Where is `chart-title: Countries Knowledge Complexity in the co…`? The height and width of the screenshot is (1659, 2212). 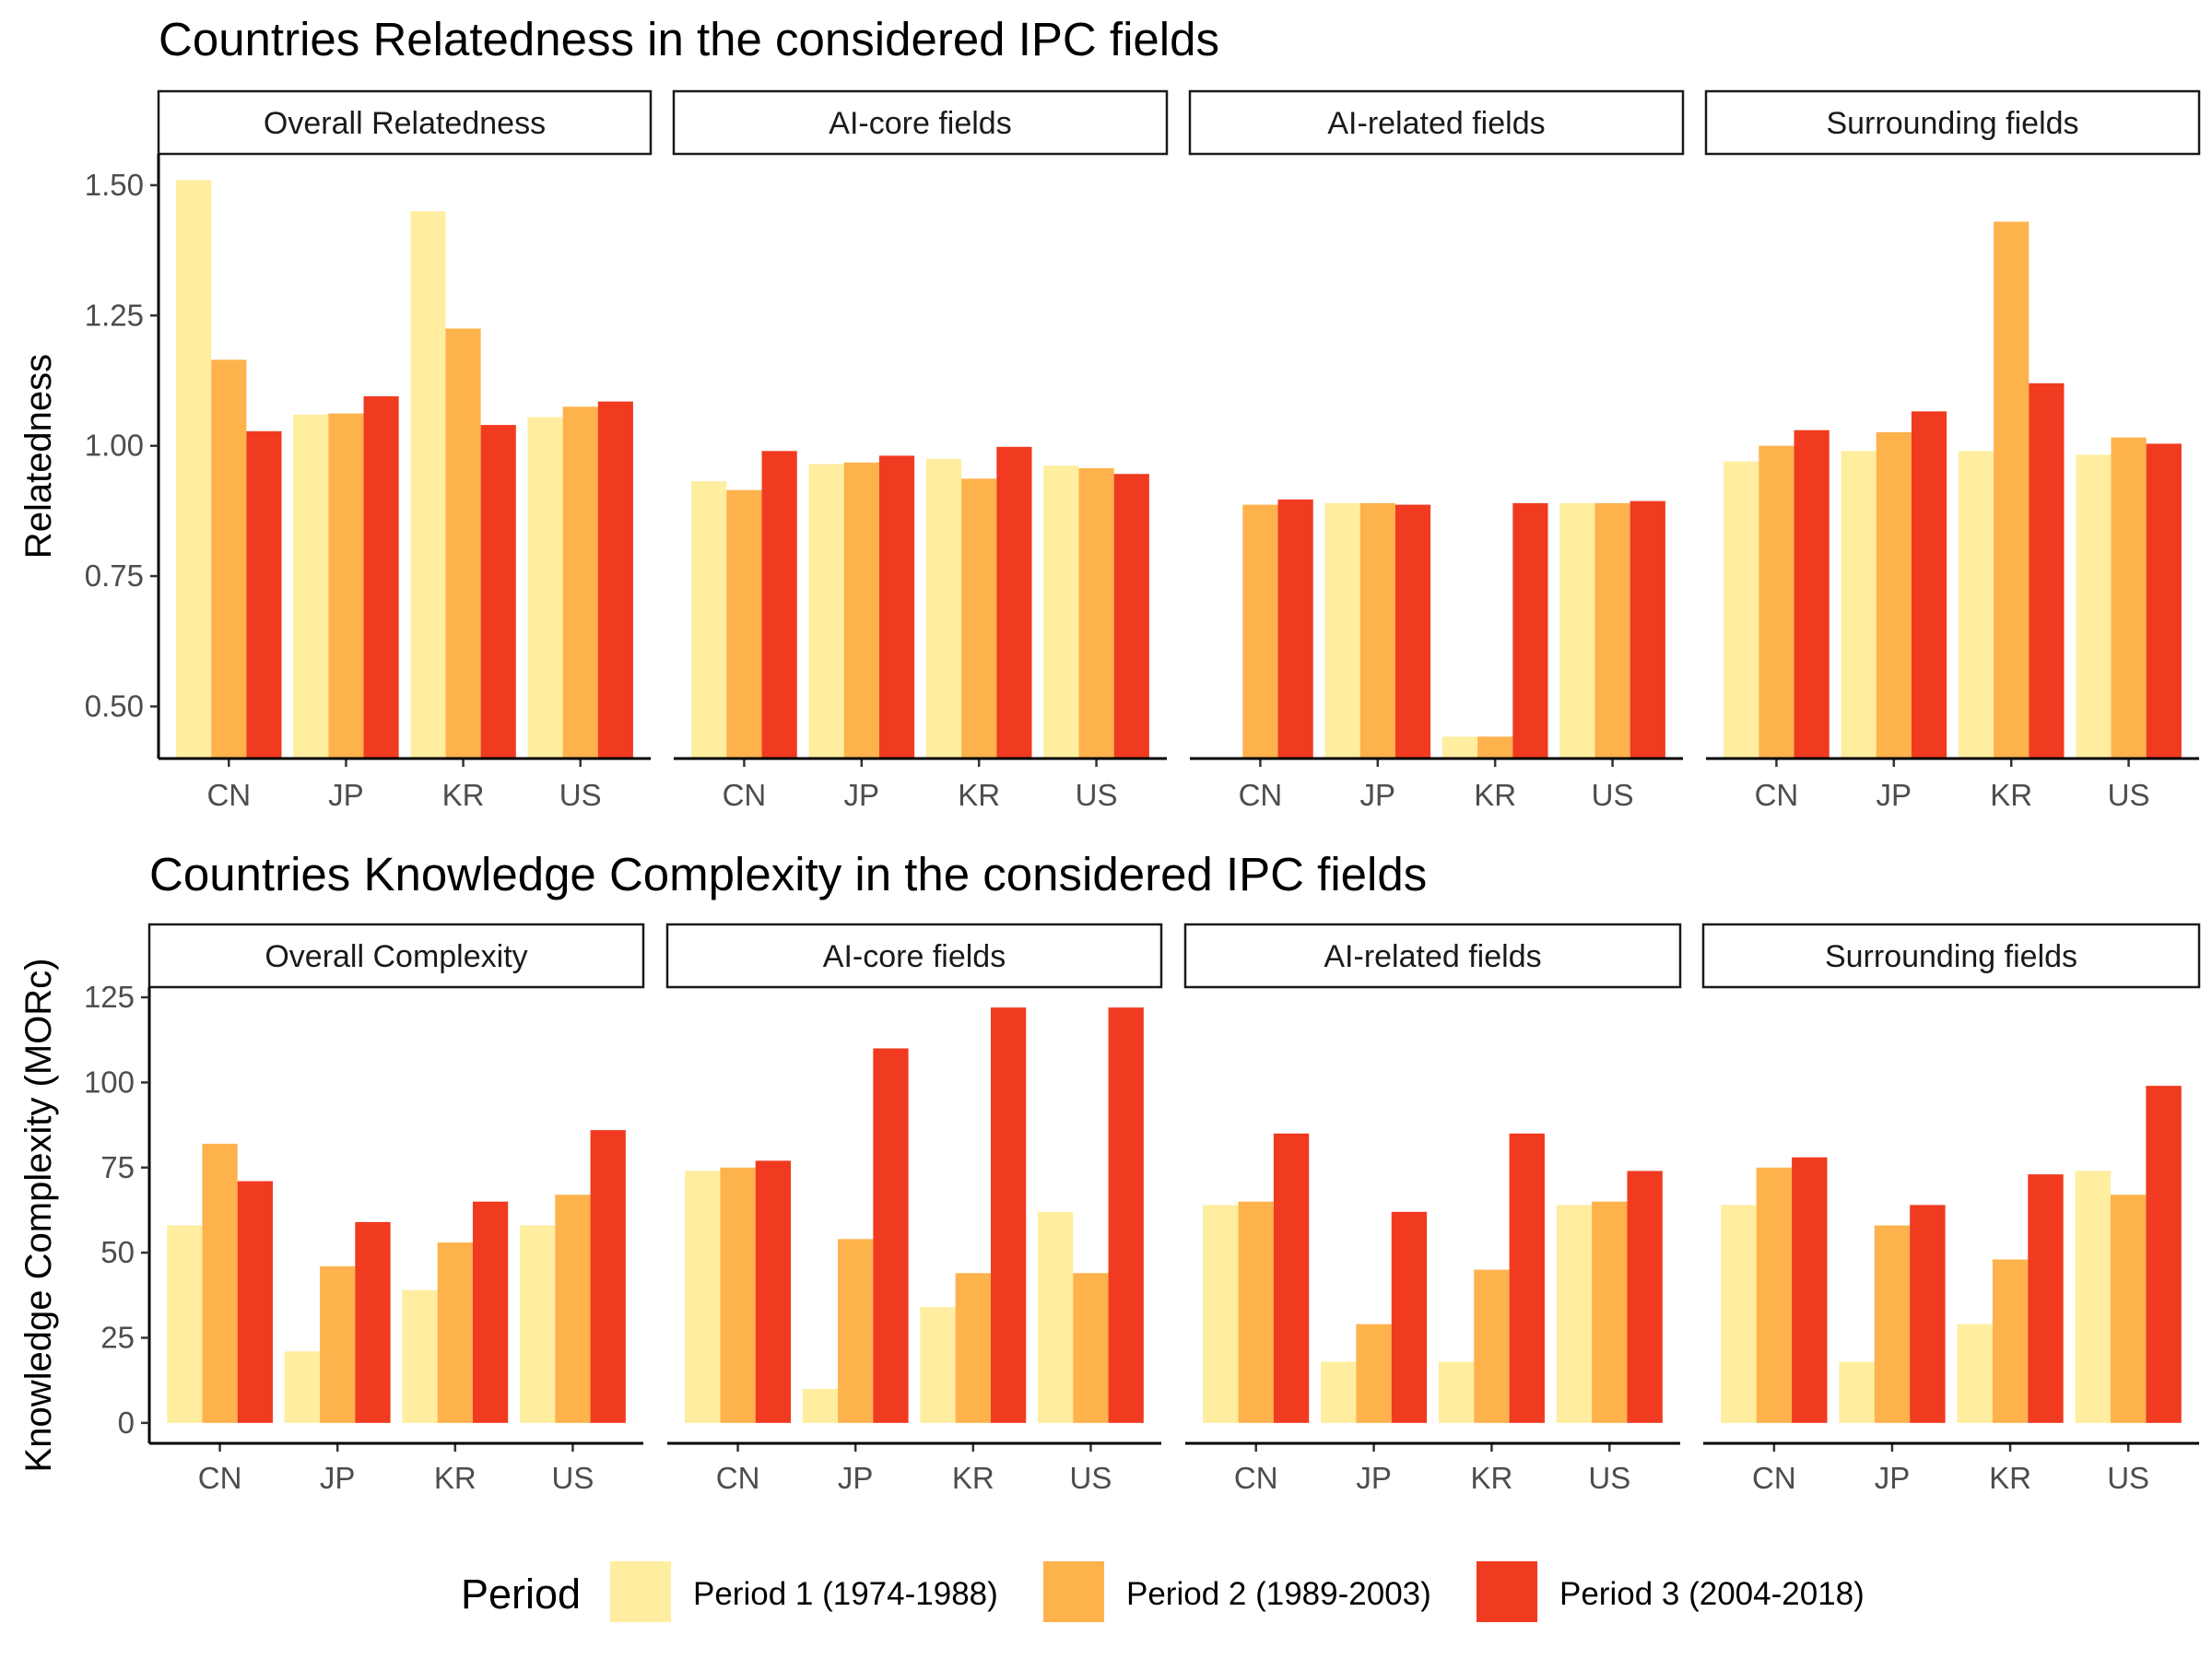
chart-title: Countries Knowledge Complexity in the co… is located at coordinates (788, 874).